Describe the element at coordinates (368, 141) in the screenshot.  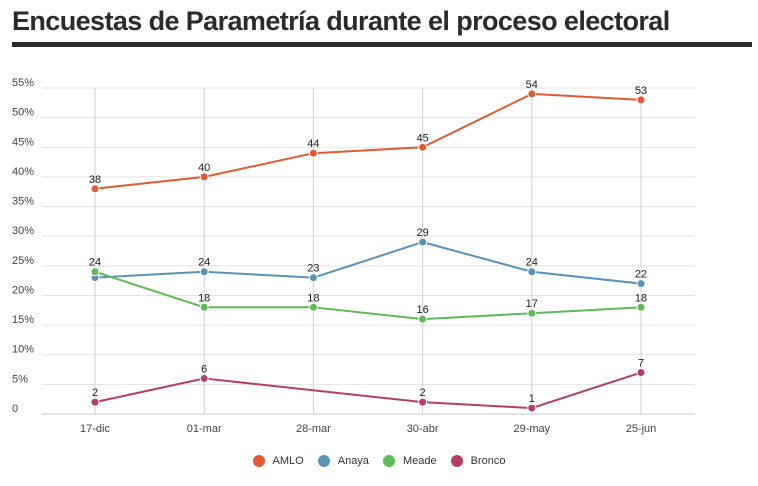
I see `series-line-amlo` at that location.